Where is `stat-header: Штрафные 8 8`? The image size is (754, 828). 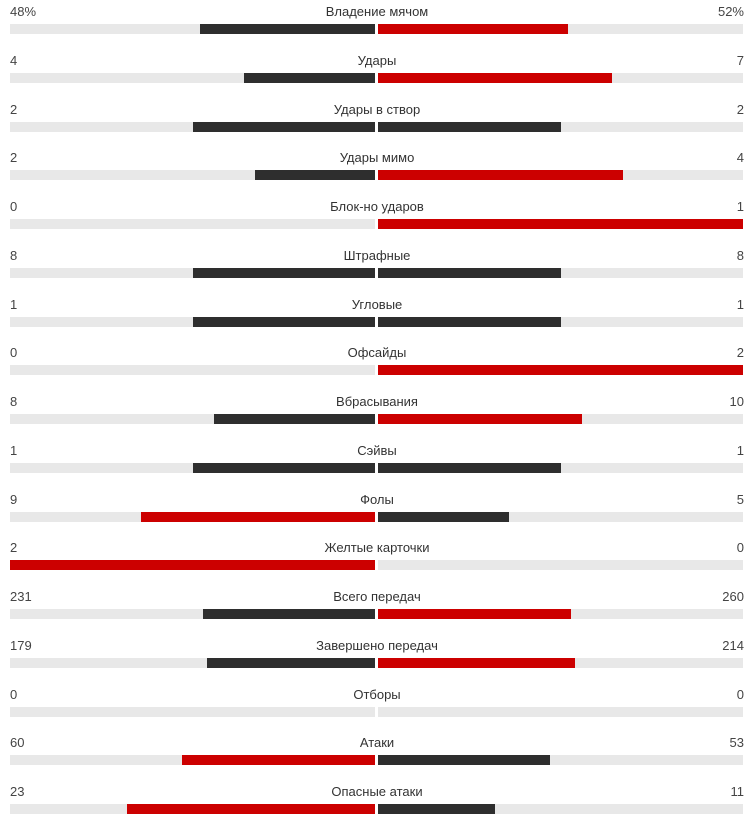
stat-header: Штрафные 8 8 is located at coordinates (377, 256).